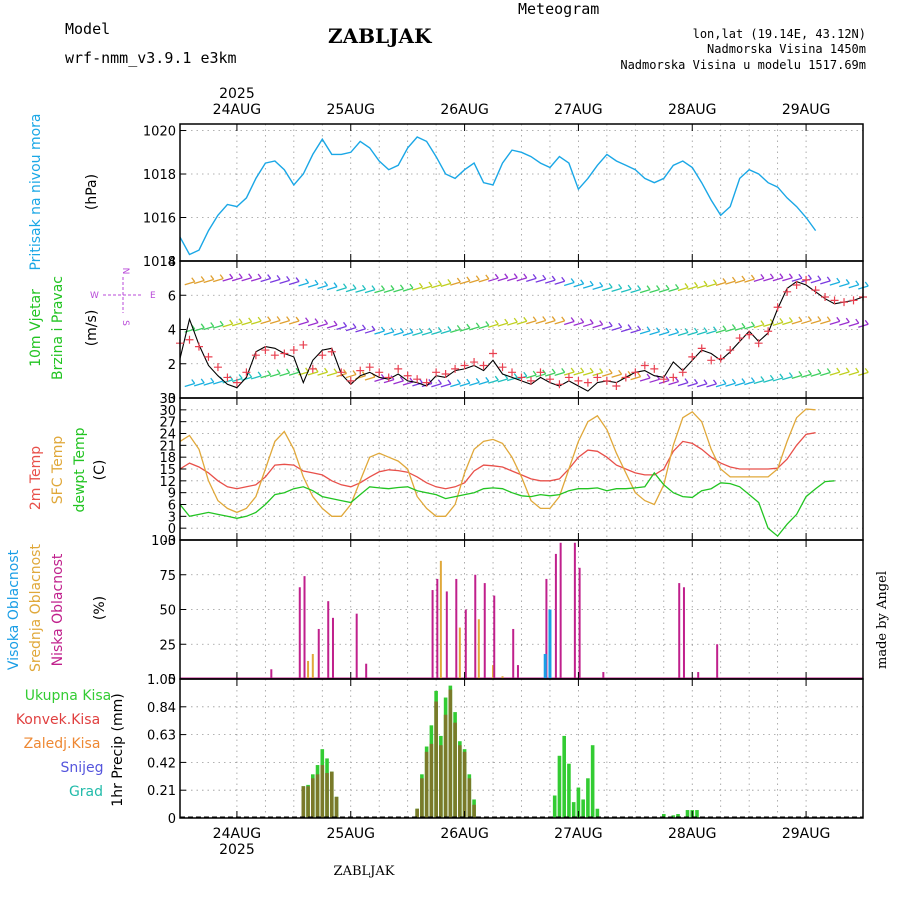  Describe the element at coordinates (159, 132) in the screenshot. I see `y-tick-label: 1020` at that location.